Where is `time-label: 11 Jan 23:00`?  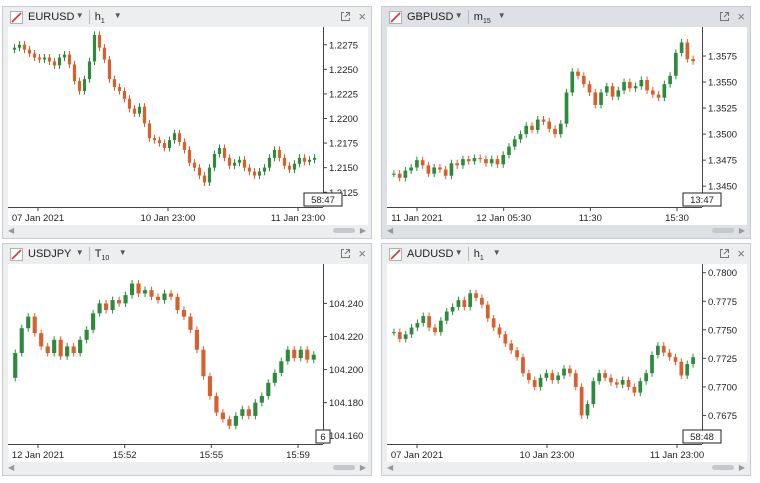
time-label: 11 Jan 23:00 is located at coordinates (677, 455).